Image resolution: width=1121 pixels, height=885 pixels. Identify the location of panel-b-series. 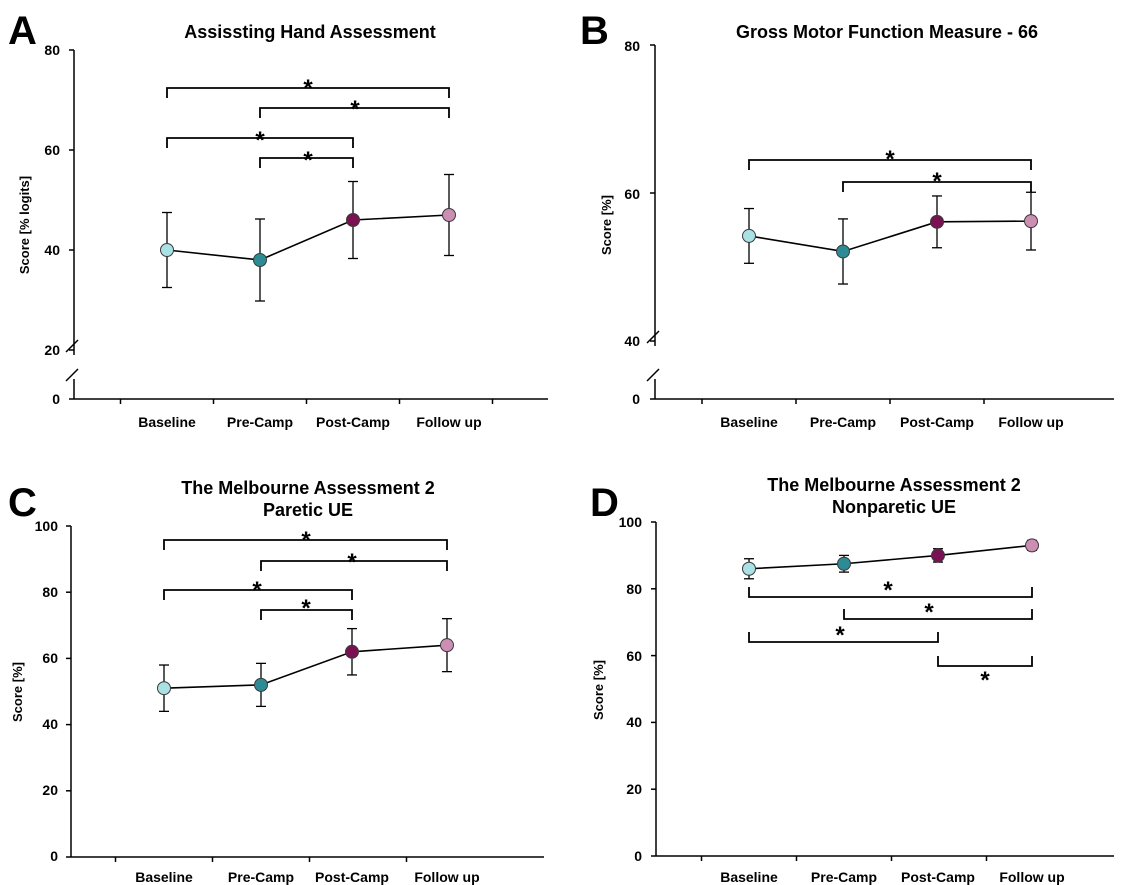
(890, 222).